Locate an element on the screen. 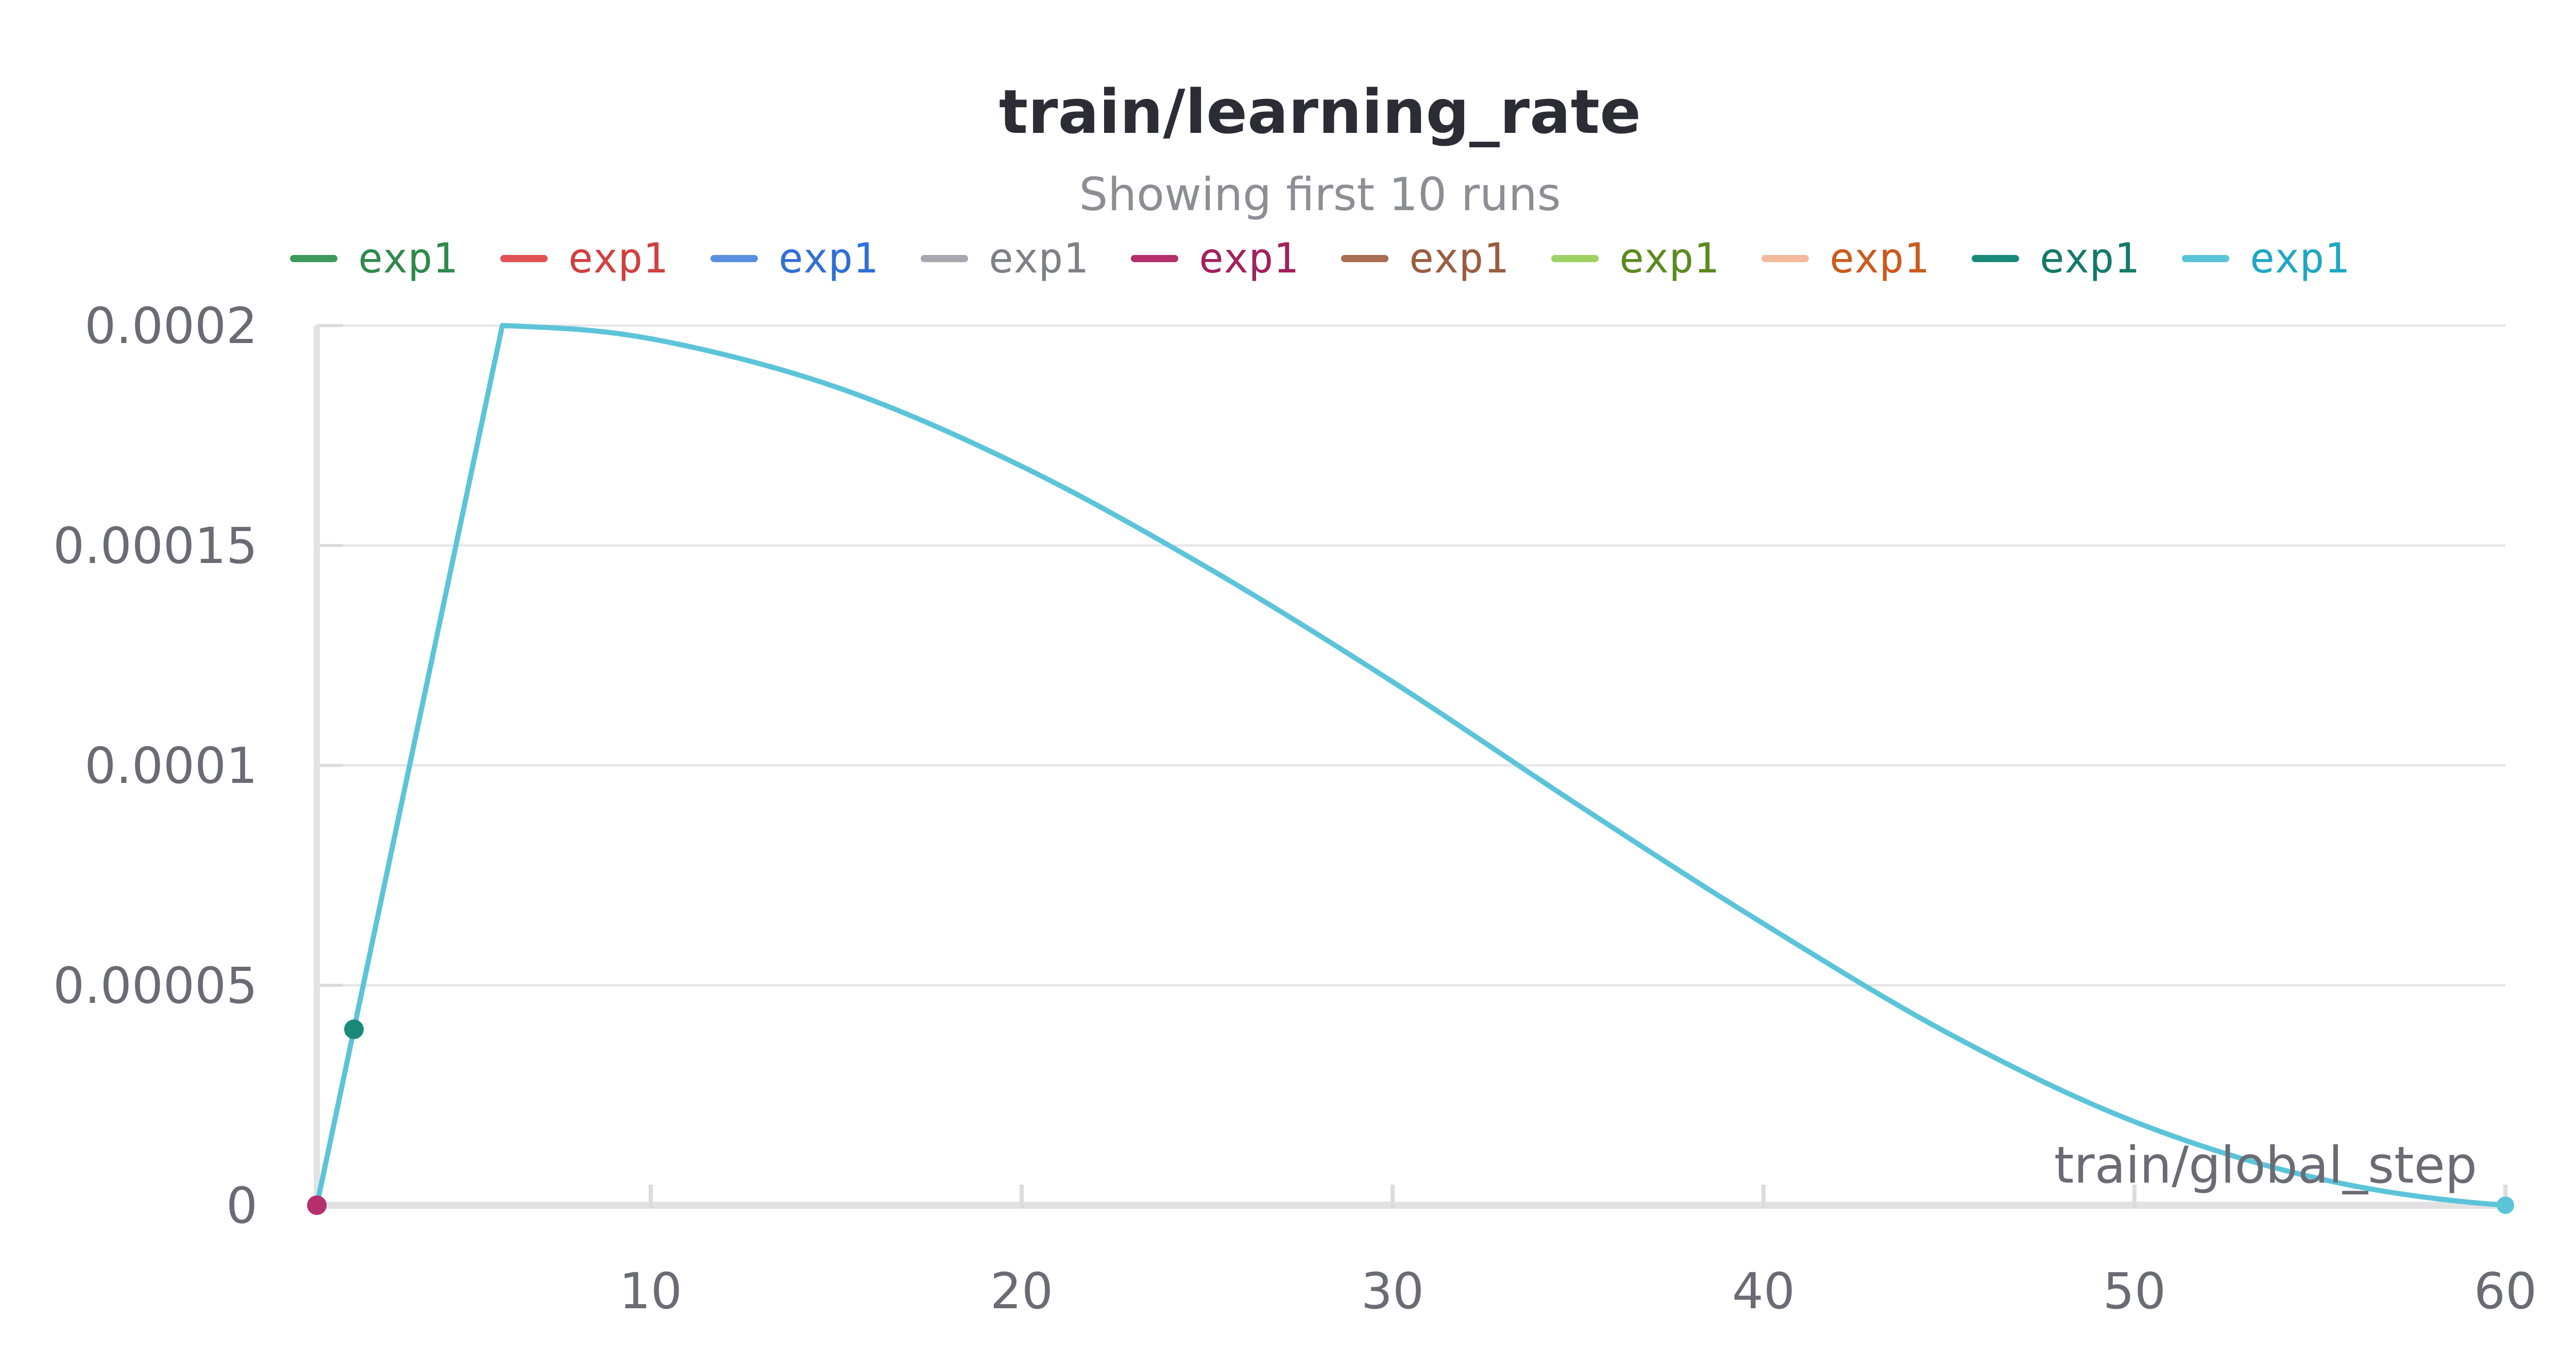 The width and height of the screenshot is (2576, 1368). x-tick-label: 10 is located at coordinates (650, 1291).